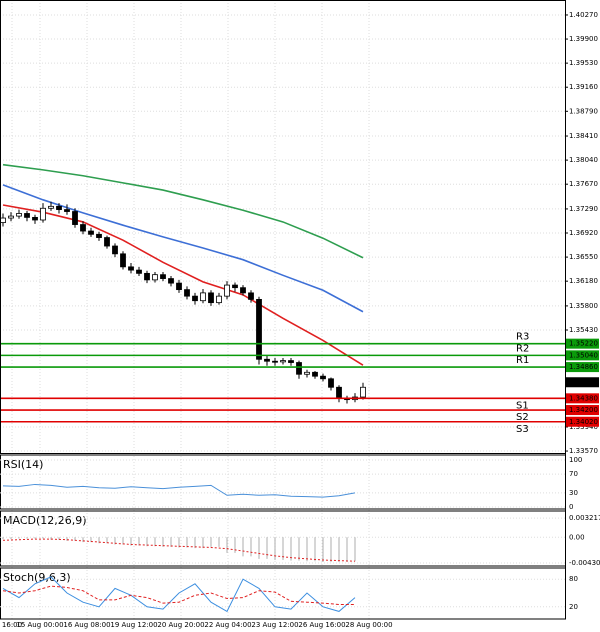 The height and width of the screenshot is (632, 600). I want to click on level-name: S1, so click(522, 405).